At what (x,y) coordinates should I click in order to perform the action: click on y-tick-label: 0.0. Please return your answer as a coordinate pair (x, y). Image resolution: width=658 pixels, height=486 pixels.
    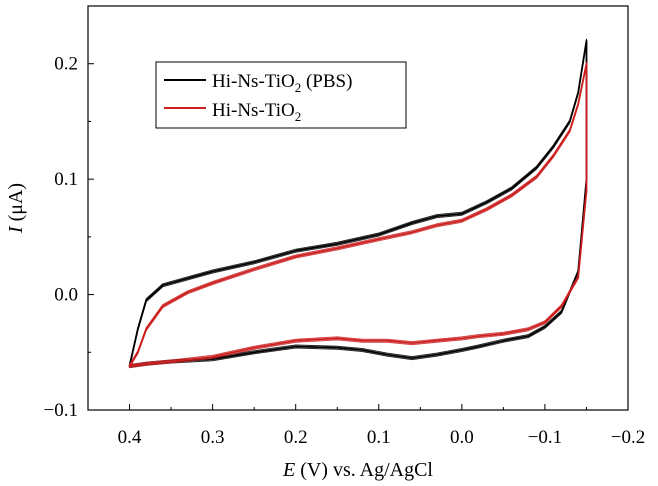
    Looking at the image, I should click on (66, 295).